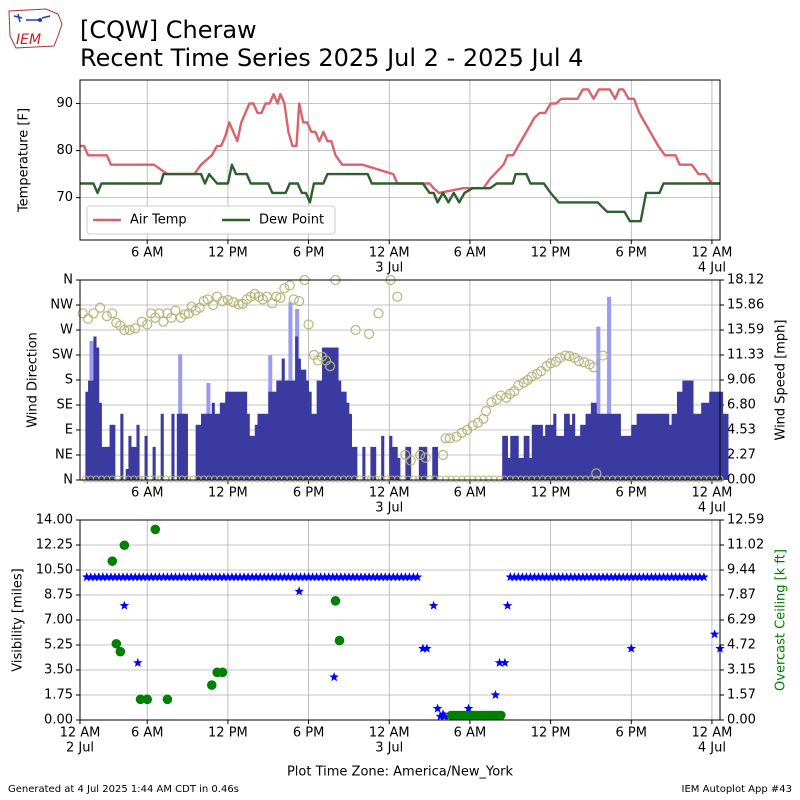 Image resolution: width=800 pixels, height=800 pixels. Describe the element at coordinates (64, 455) in the screenshot. I see `wind-dir-tick-label: NE` at that location.